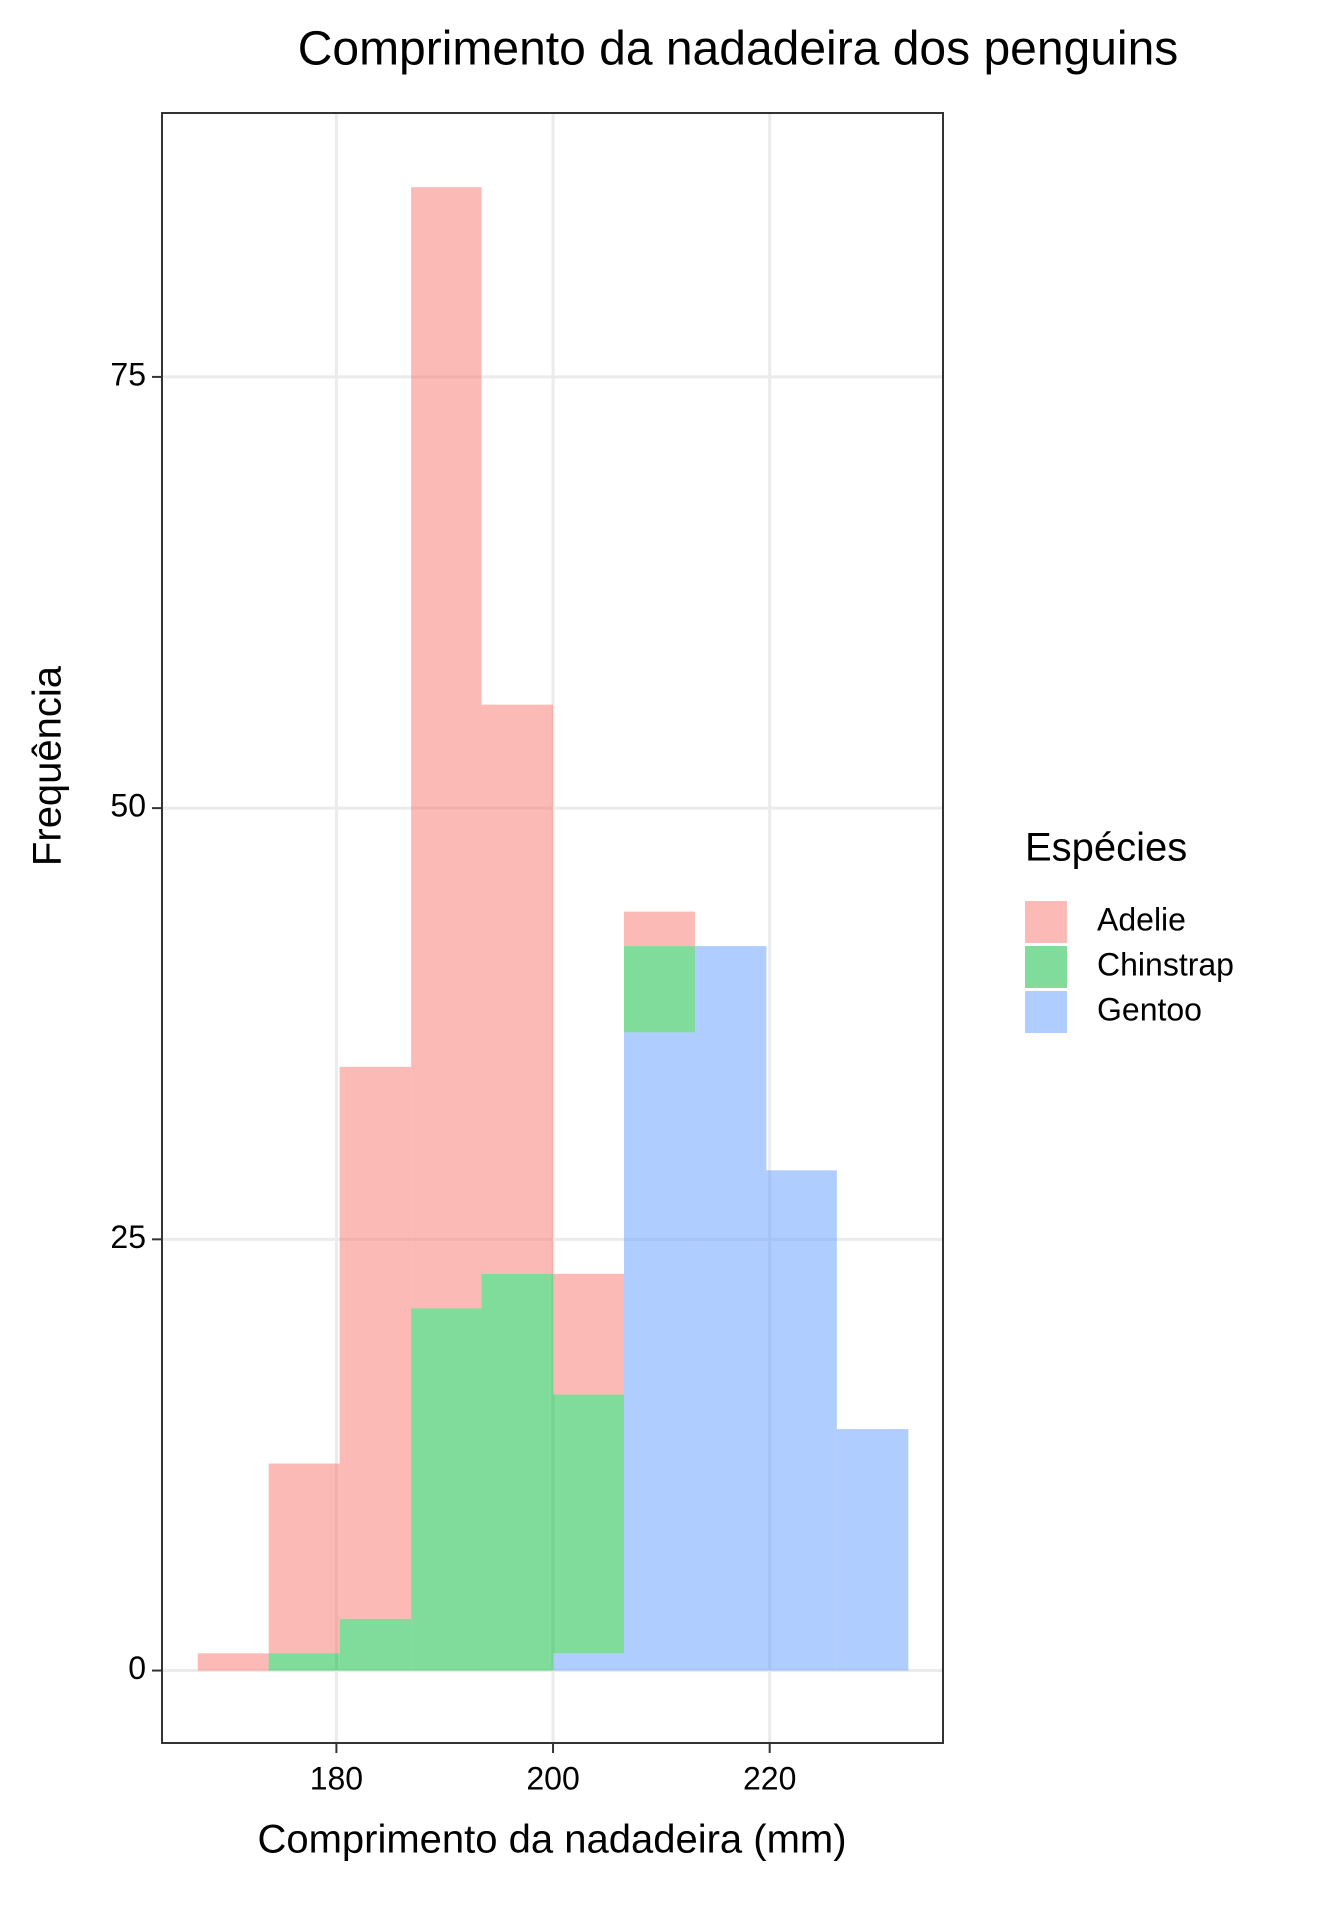 The height and width of the screenshot is (1920, 1344). What do you see at coordinates (137, 1668) in the screenshot?
I see `y-tick-label: 0` at bounding box center [137, 1668].